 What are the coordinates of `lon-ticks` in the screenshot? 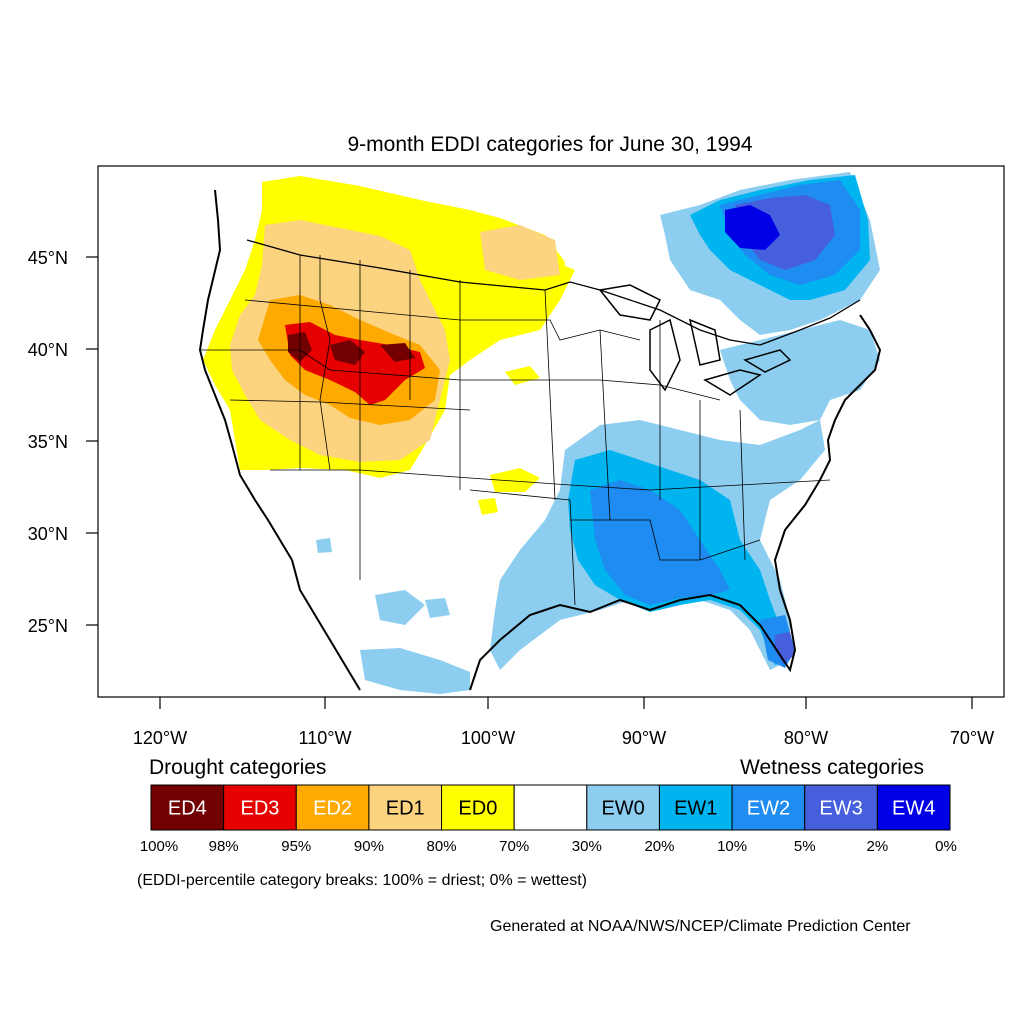 It's located at (566, 703).